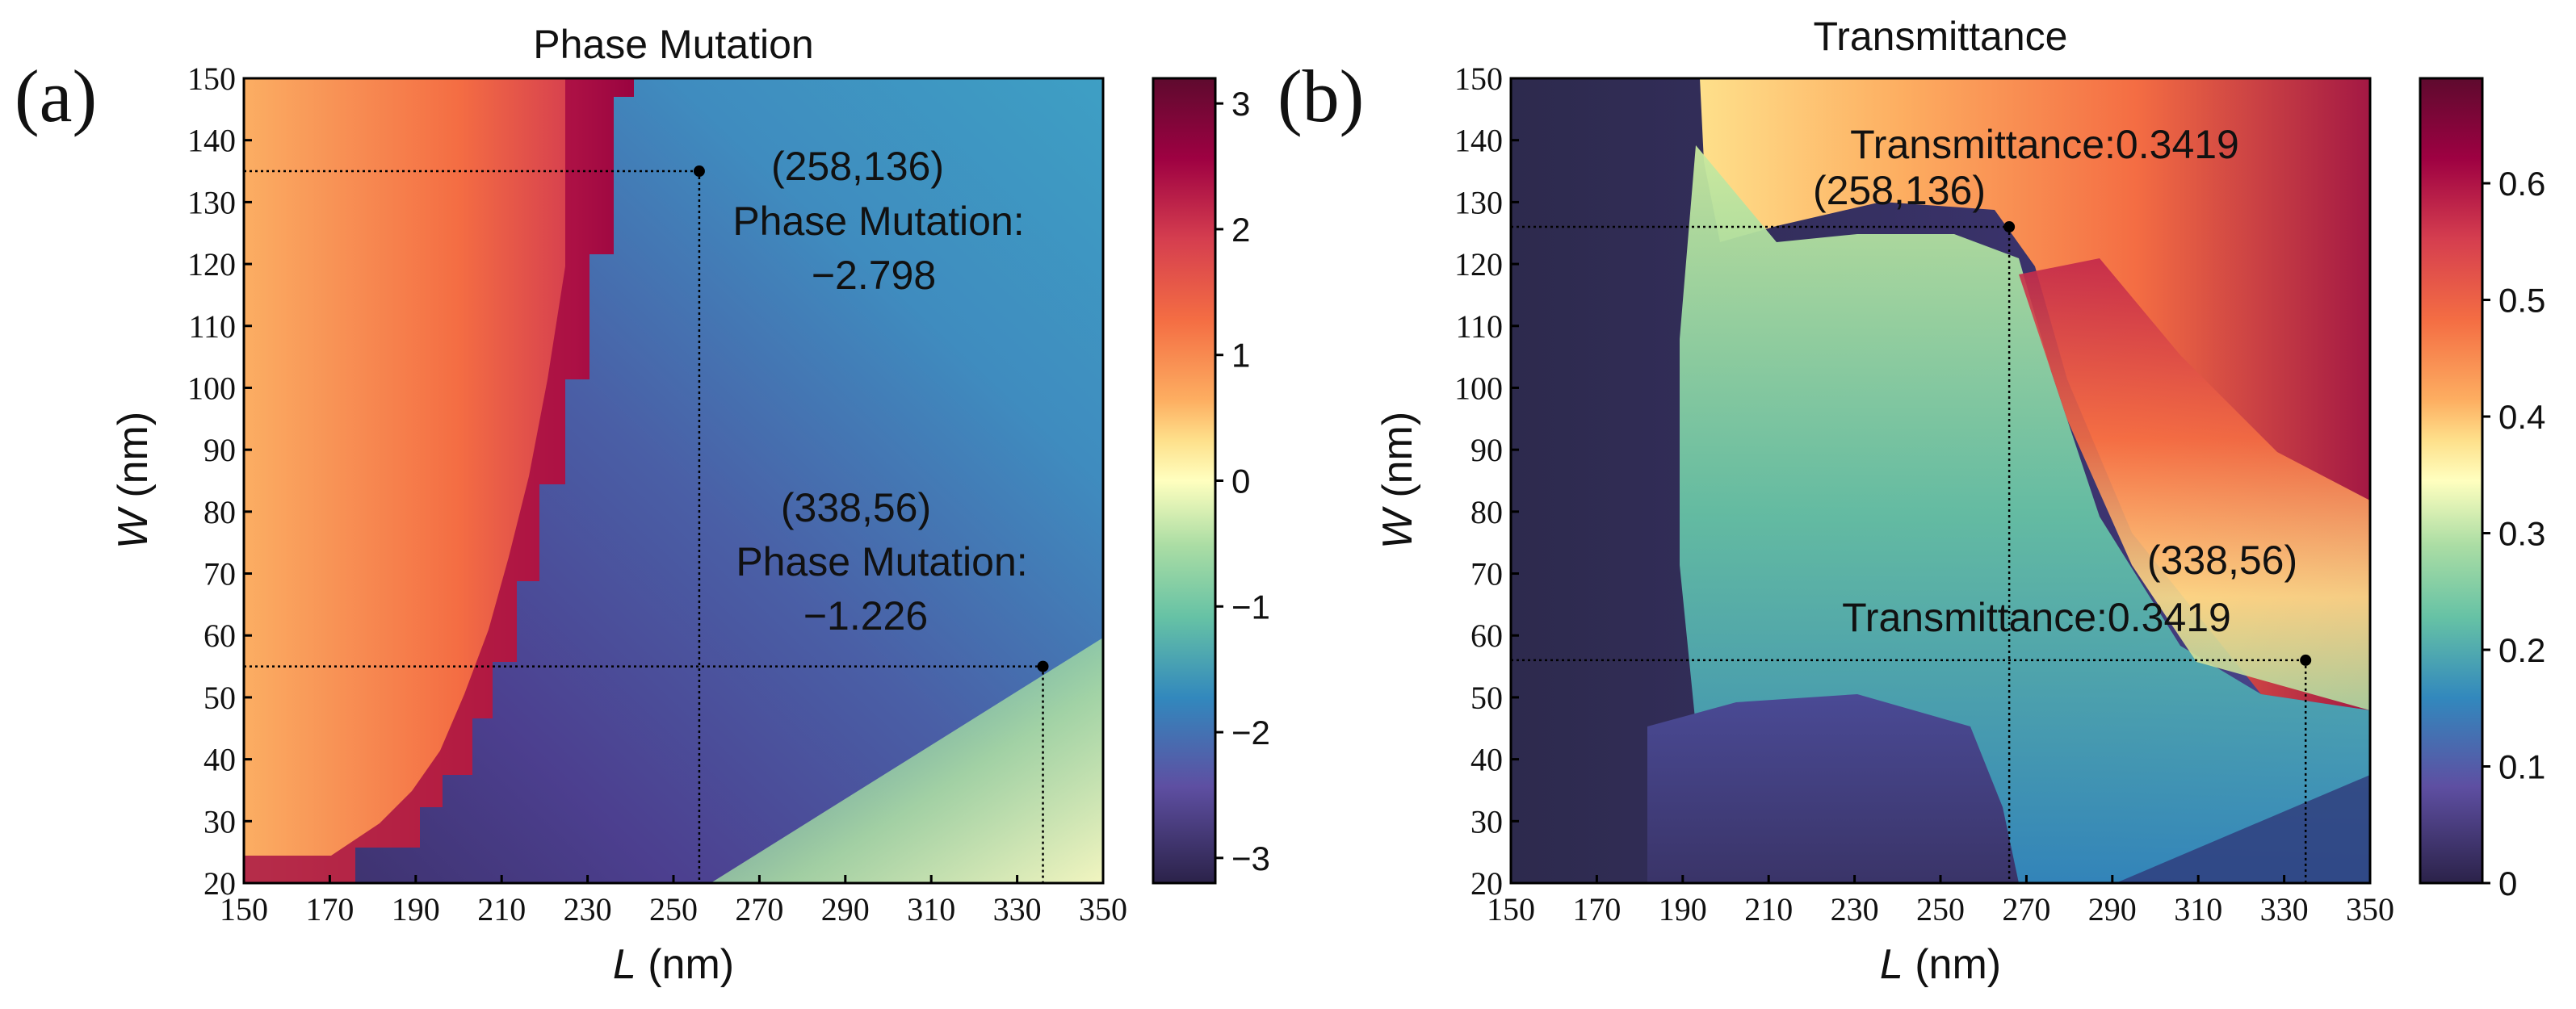 The image size is (2576, 1009). What do you see at coordinates (2482, 489) in the screenshot?
I see `colorbar-b: 0.6 0.5 0.4 0.3 0.2 0.1 0` at bounding box center [2482, 489].